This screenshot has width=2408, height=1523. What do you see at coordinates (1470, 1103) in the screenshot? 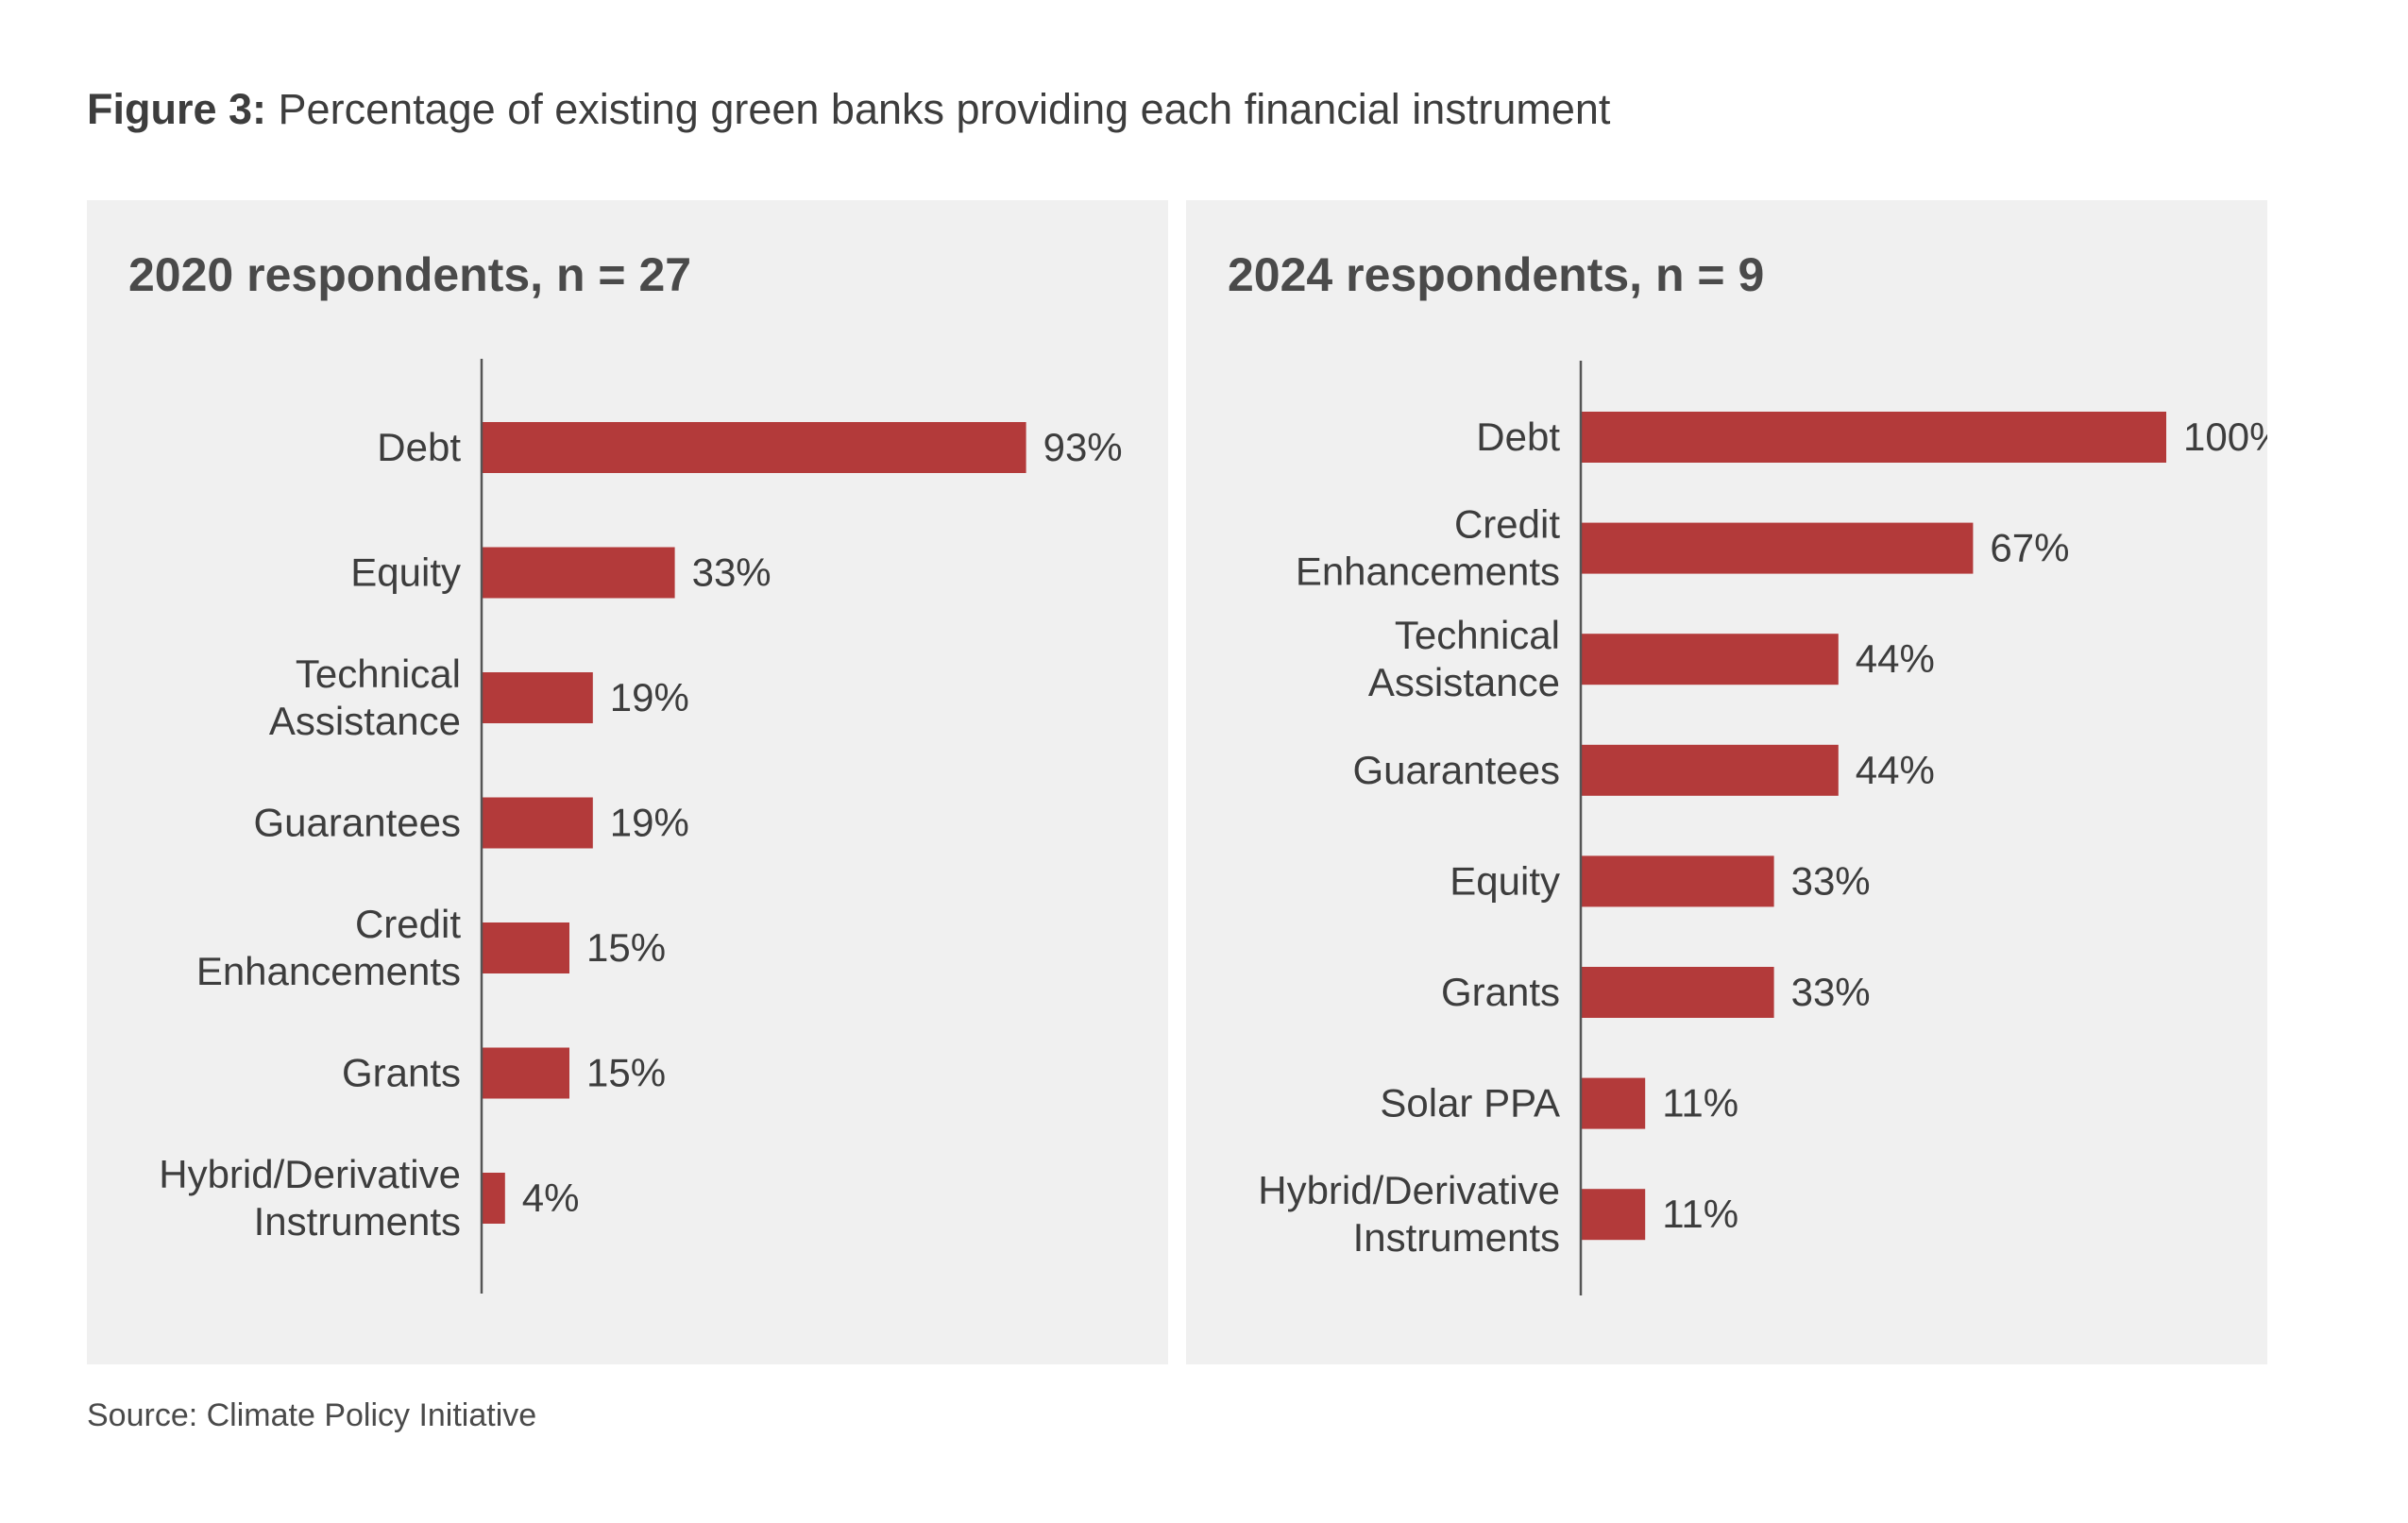
I see `category-label: Solar PPA` at bounding box center [1470, 1103].